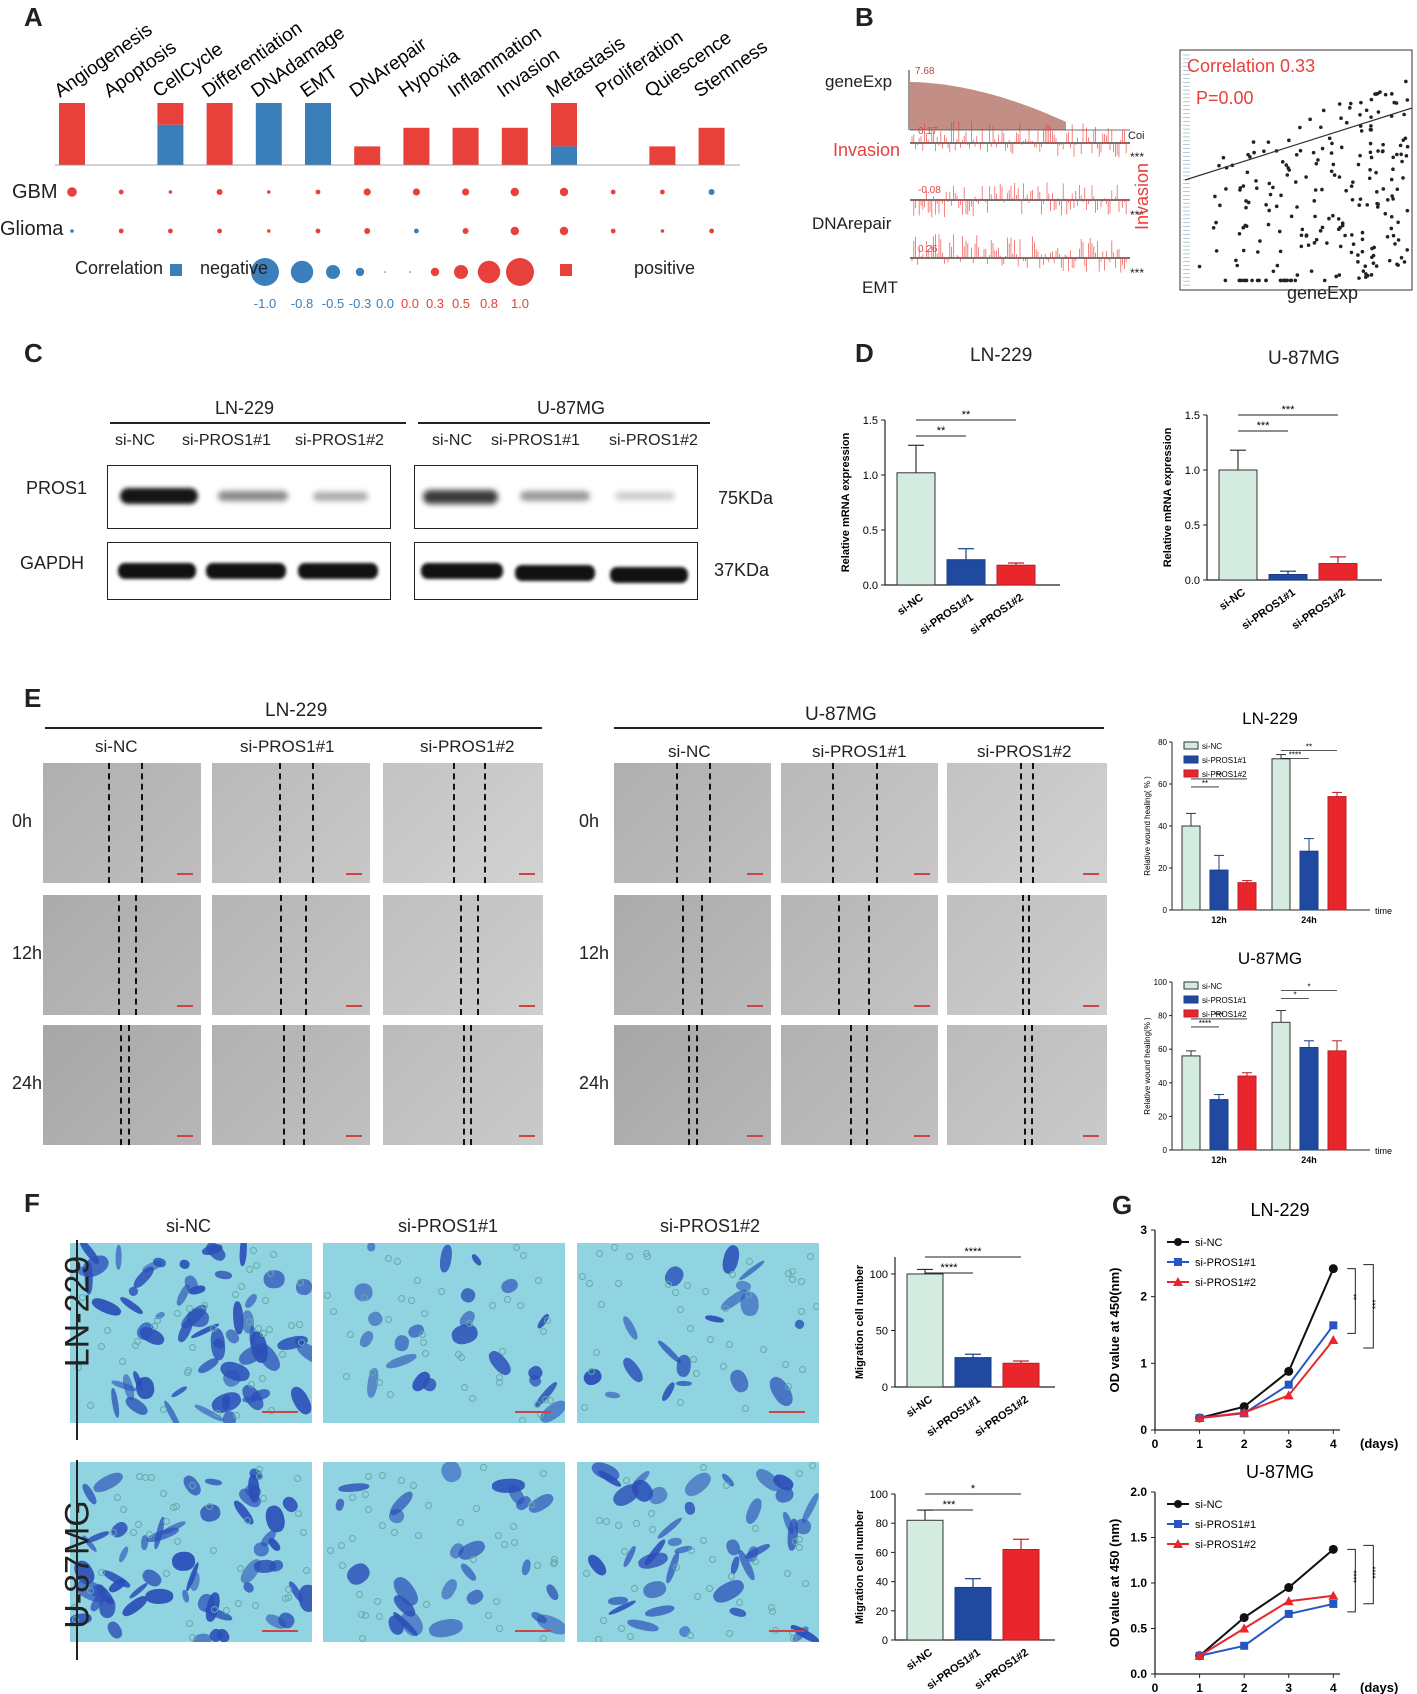 Image resolution: width=1417 pixels, height=1694 pixels. I want to click on f0-ytick-2: 100, so click(879, 1275).